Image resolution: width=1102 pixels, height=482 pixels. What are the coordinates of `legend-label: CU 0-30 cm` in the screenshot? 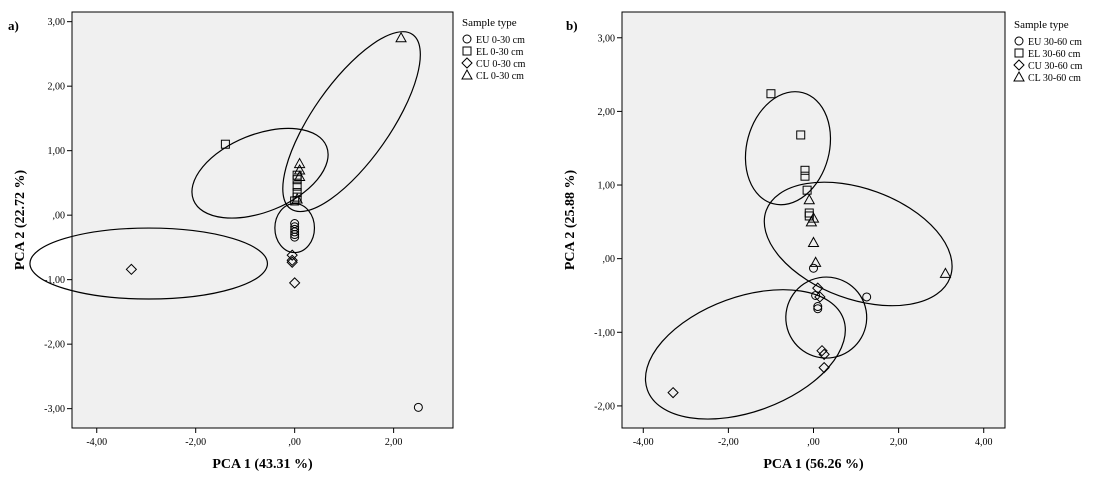 It's located at (501, 64).